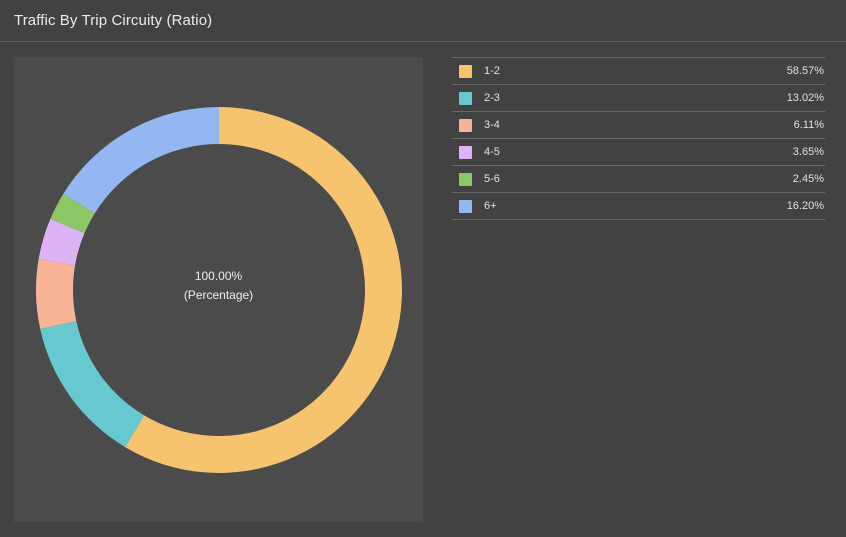  What do you see at coordinates (805, 206) in the screenshot?
I see `legend-value: 16.20%` at bounding box center [805, 206].